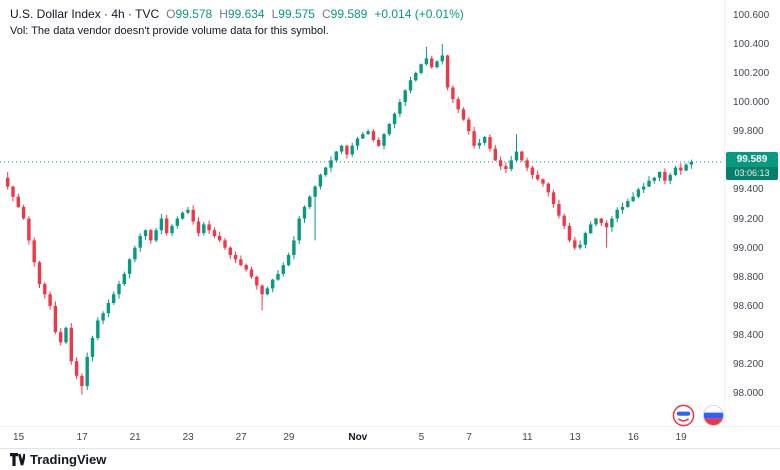  What do you see at coordinates (748, 394) in the screenshot?
I see `price-tick-label: 98.000` at bounding box center [748, 394].